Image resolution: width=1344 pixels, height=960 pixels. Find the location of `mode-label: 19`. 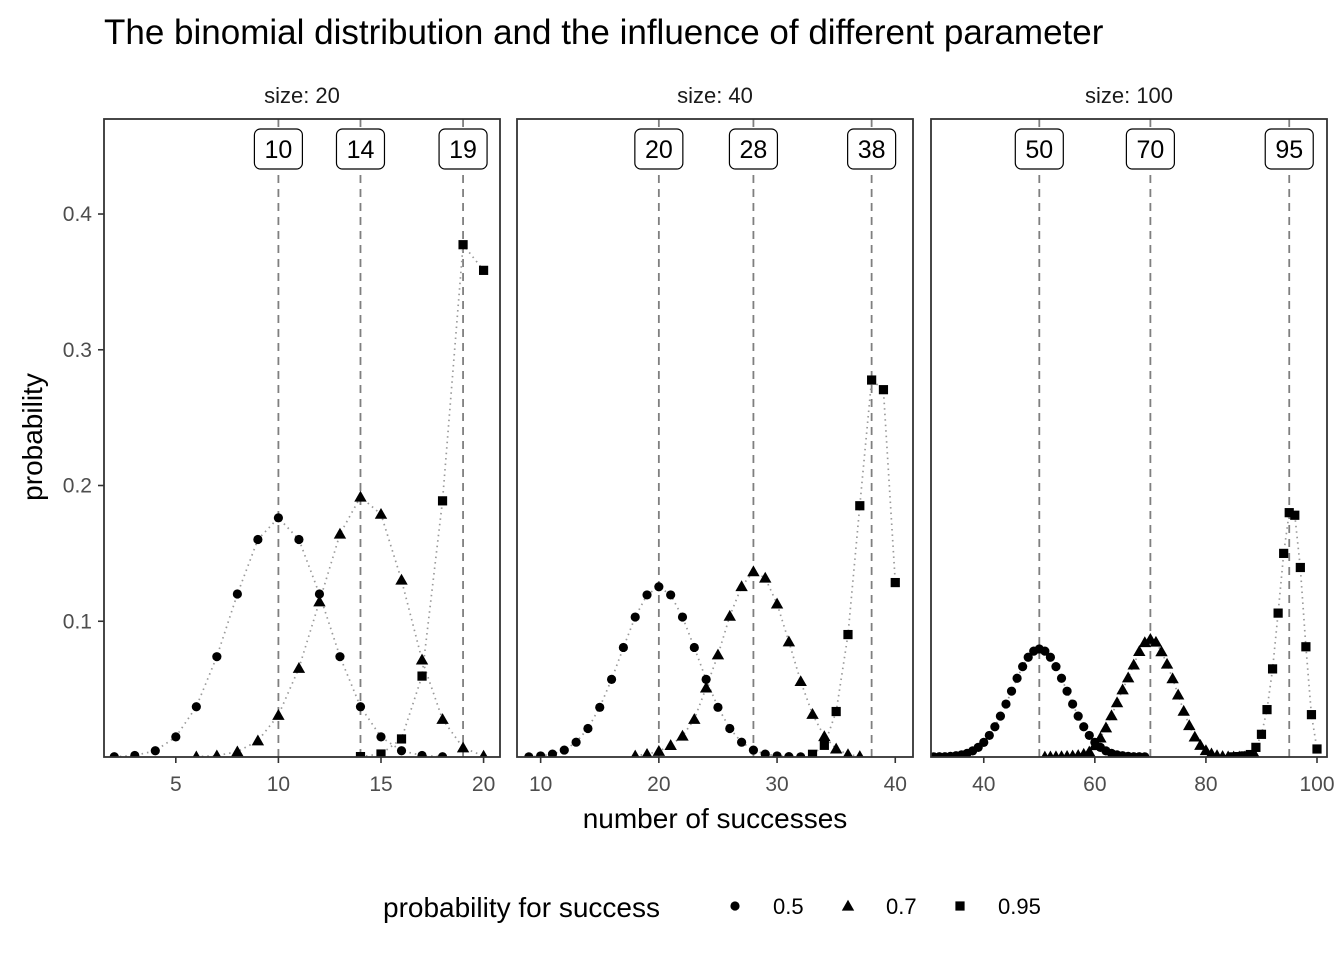

mode-label: 19 is located at coordinates (463, 149).